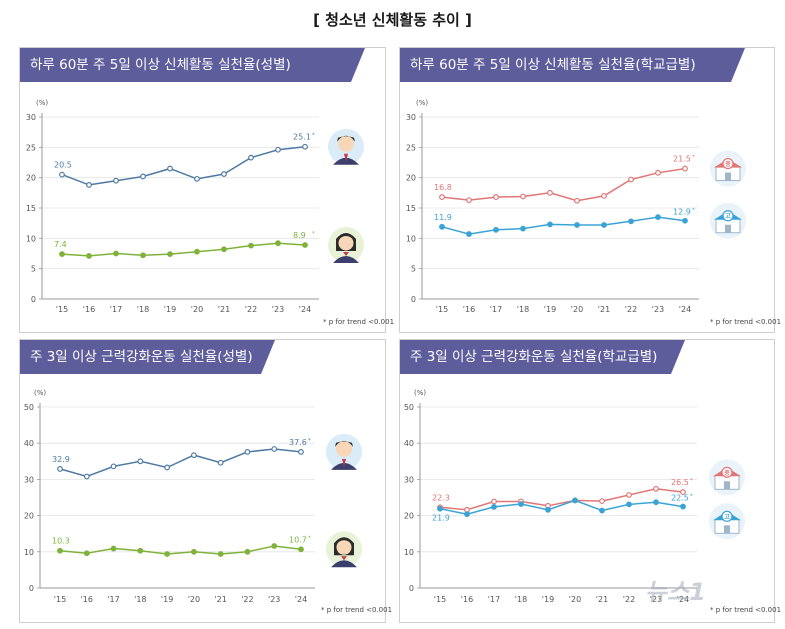  What do you see at coordinates (411, 178) in the screenshot?
I see `y-tick-label: 20` at bounding box center [411, 178].